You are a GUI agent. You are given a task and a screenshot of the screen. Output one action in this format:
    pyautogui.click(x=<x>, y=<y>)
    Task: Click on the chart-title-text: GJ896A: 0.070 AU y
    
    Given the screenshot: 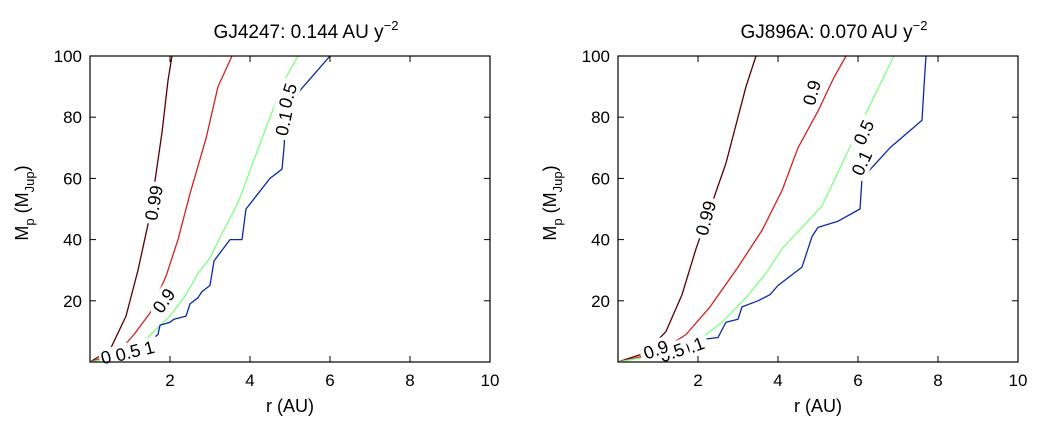 What is the action you would take?
    pyautogui.click(x=827, y=32)
    